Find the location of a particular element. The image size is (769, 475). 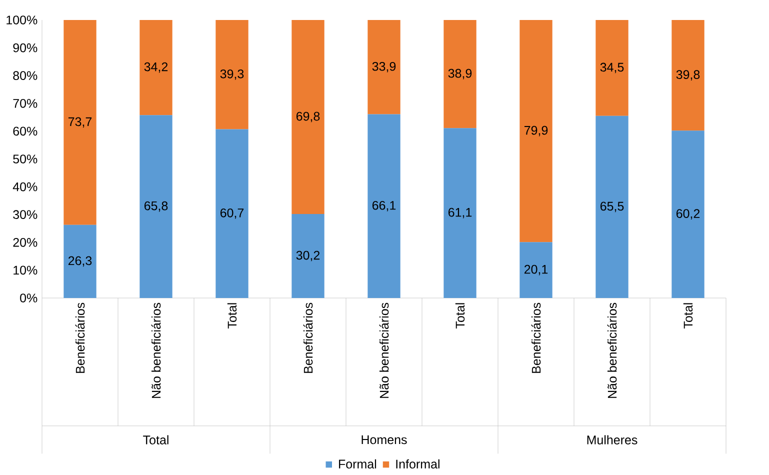

text: Total is located at coordinates (155, 439).